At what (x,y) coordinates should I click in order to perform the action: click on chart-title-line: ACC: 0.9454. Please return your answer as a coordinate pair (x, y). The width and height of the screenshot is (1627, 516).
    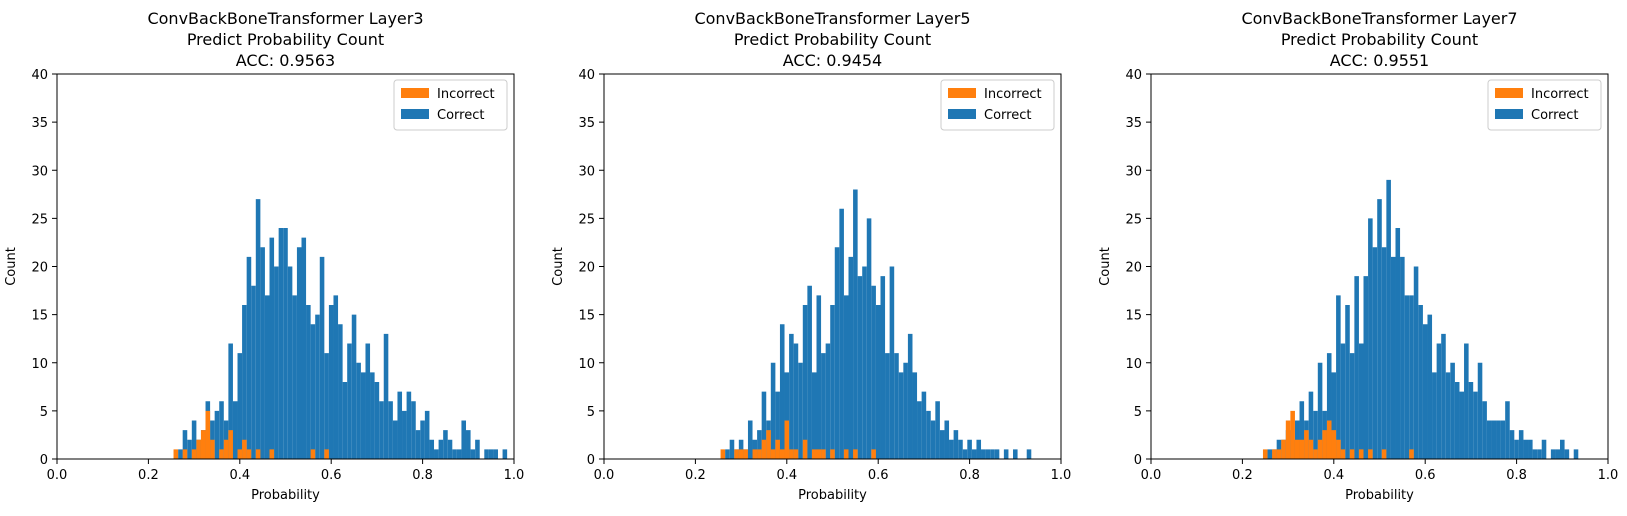
    Looking at the image, I should click on (832, 60).